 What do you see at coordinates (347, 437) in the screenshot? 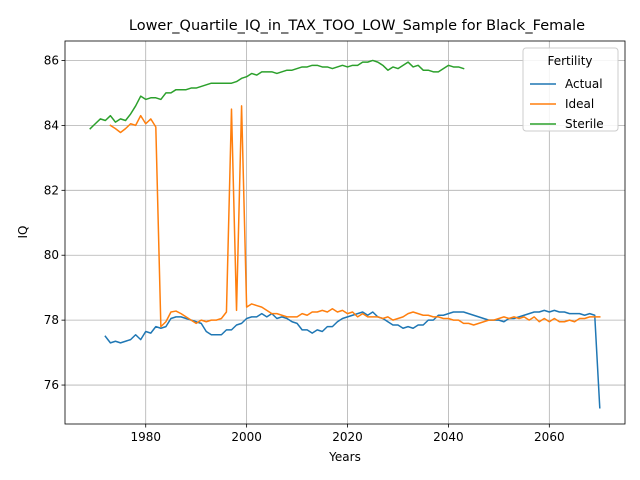
I see `x-tick-label: 2020` at bounding box center [347, 437].